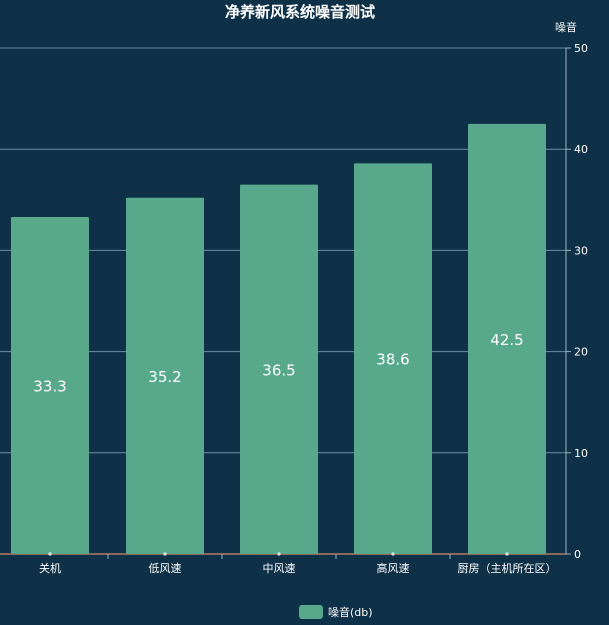 The height and width of the screenshot is (625, 609). Describe the element at coordinates (165, 568) in the screenshot. I see `category-label-1: 低风速` at that location.